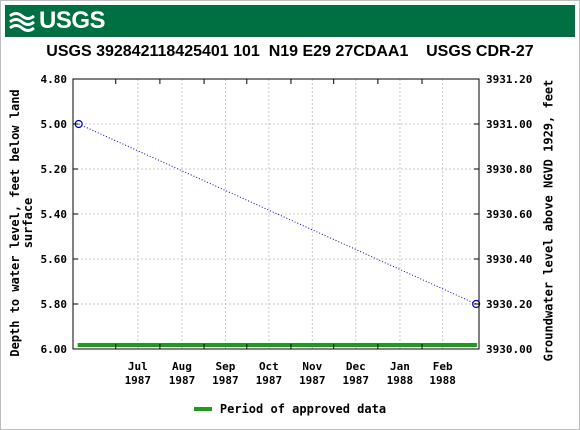 The height and width of the screenshot is (430, 580). What do you see at coordinates (312, 366) in the screenshot?
I see `x-tick-label-month: Nov` at bounding box center [312, 366].